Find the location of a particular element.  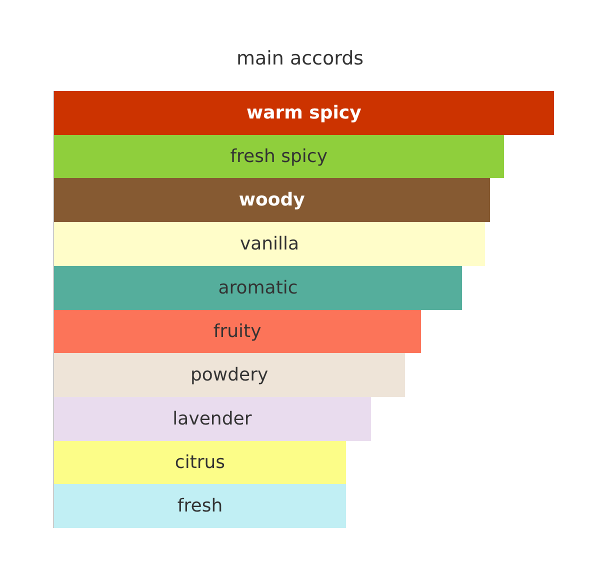

y-tick-label: lavender is located at coordinates (212, 419).